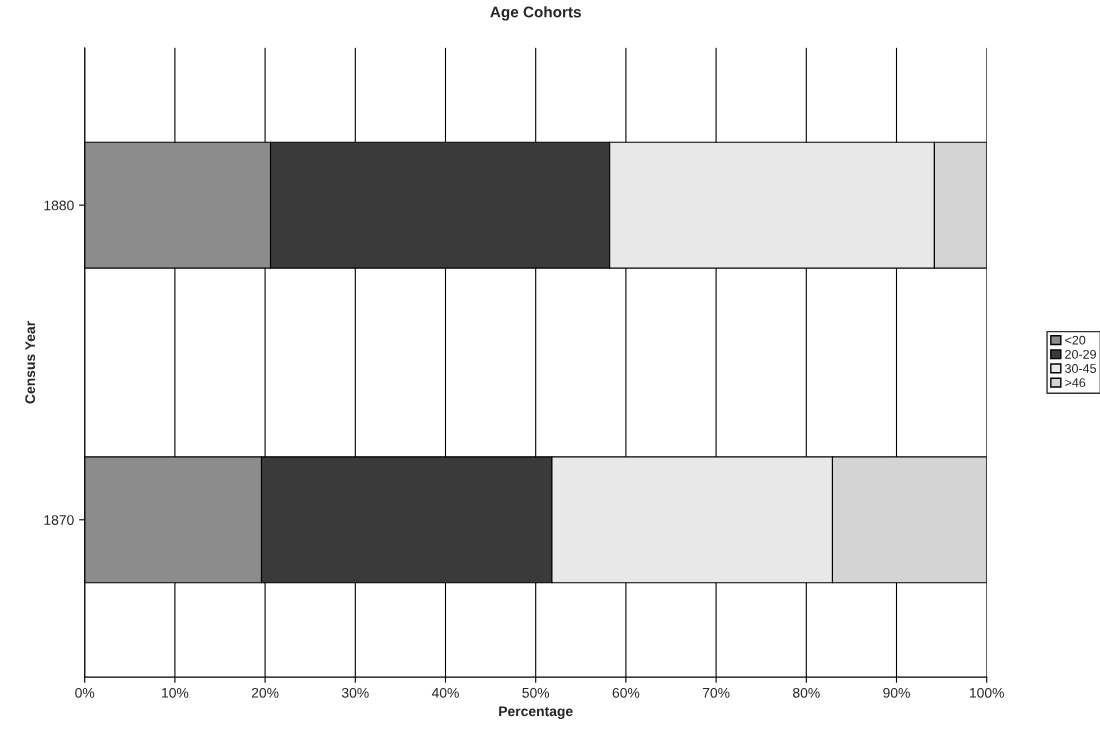 Image resolution: width=1100 pixels, height=736 pixels. I want to click on x-tick-label: 50%, so click(536, 692).